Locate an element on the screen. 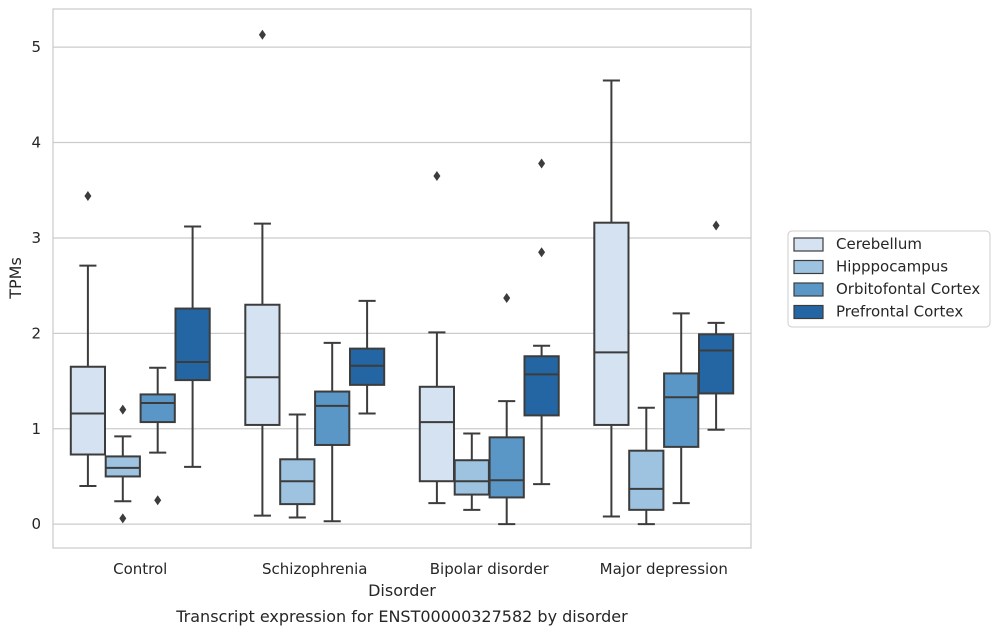  y-tick-label: 4 is located at coordinates (36, 143).